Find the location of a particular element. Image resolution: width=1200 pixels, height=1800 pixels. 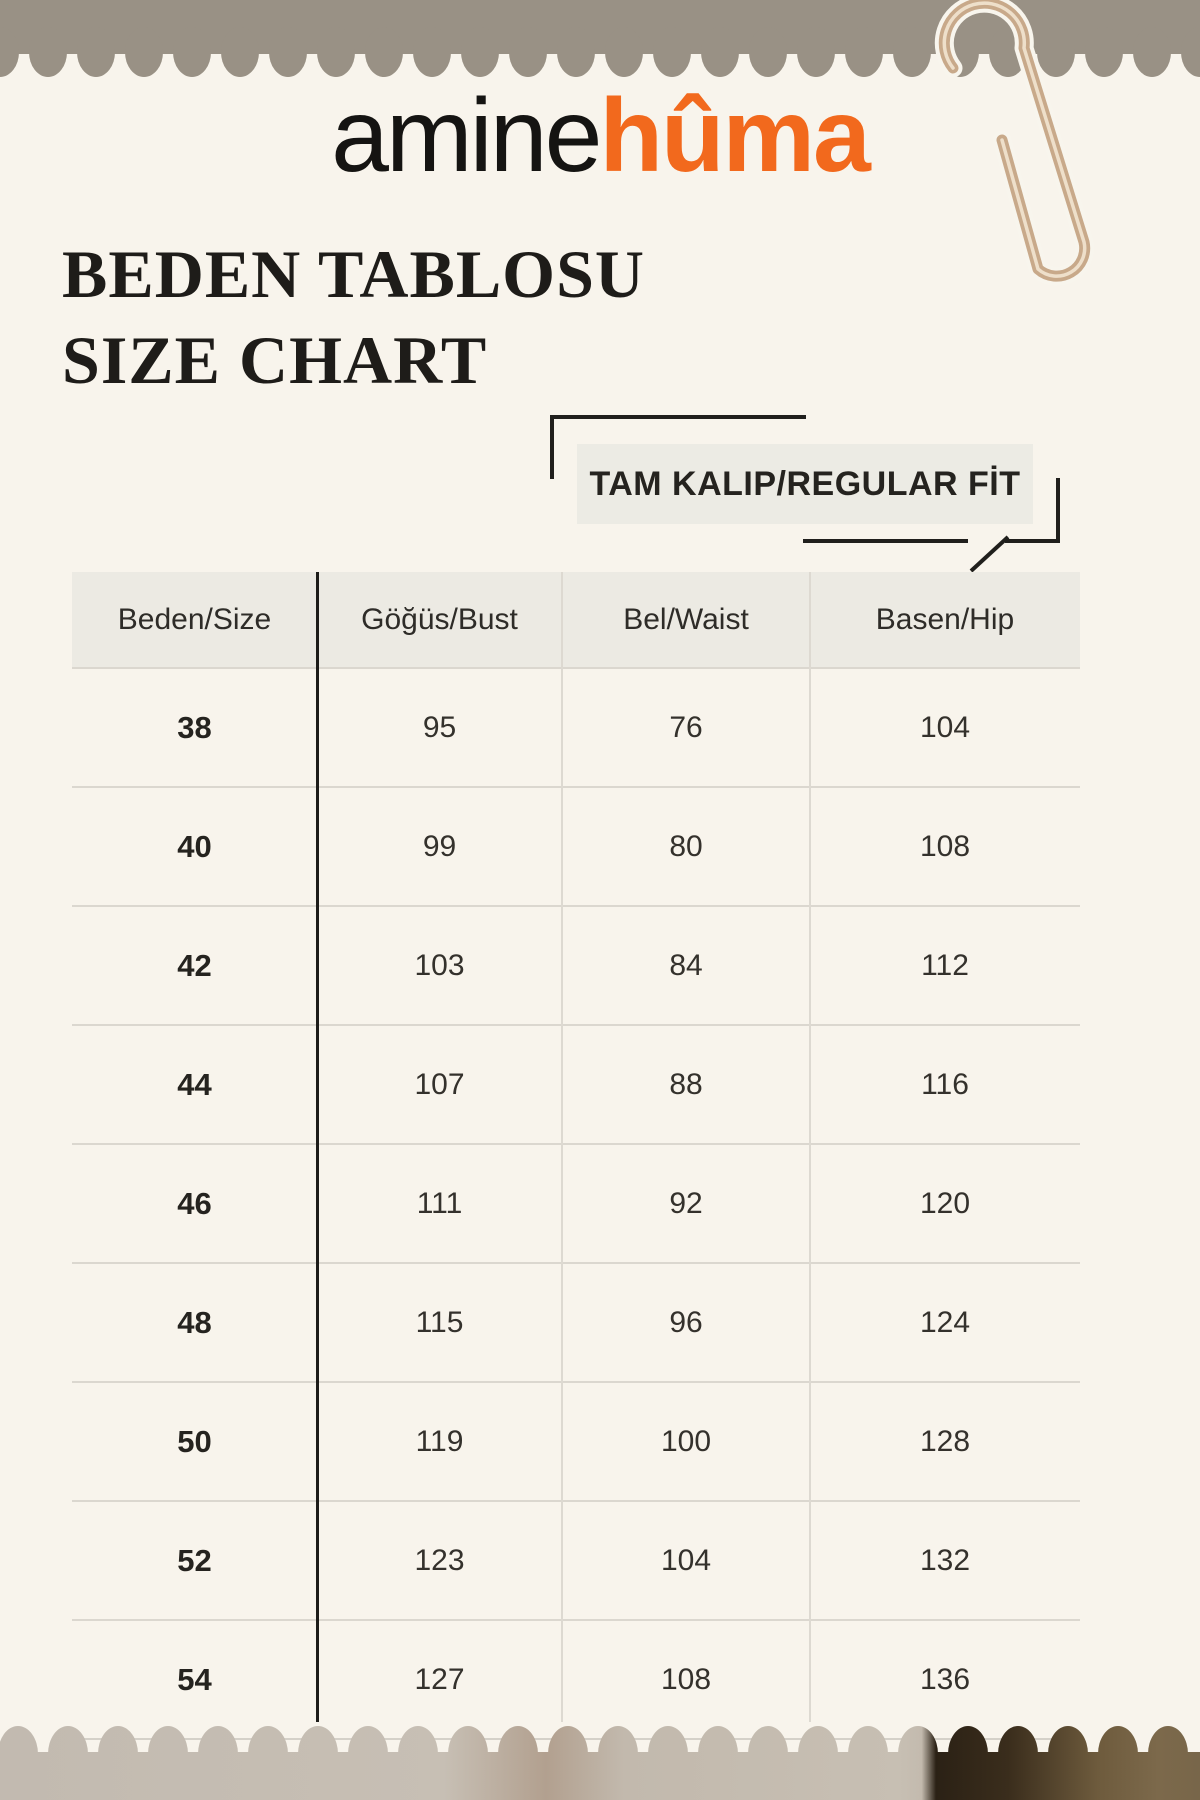

size-cell: 40 is located at coordinates (194, 846).